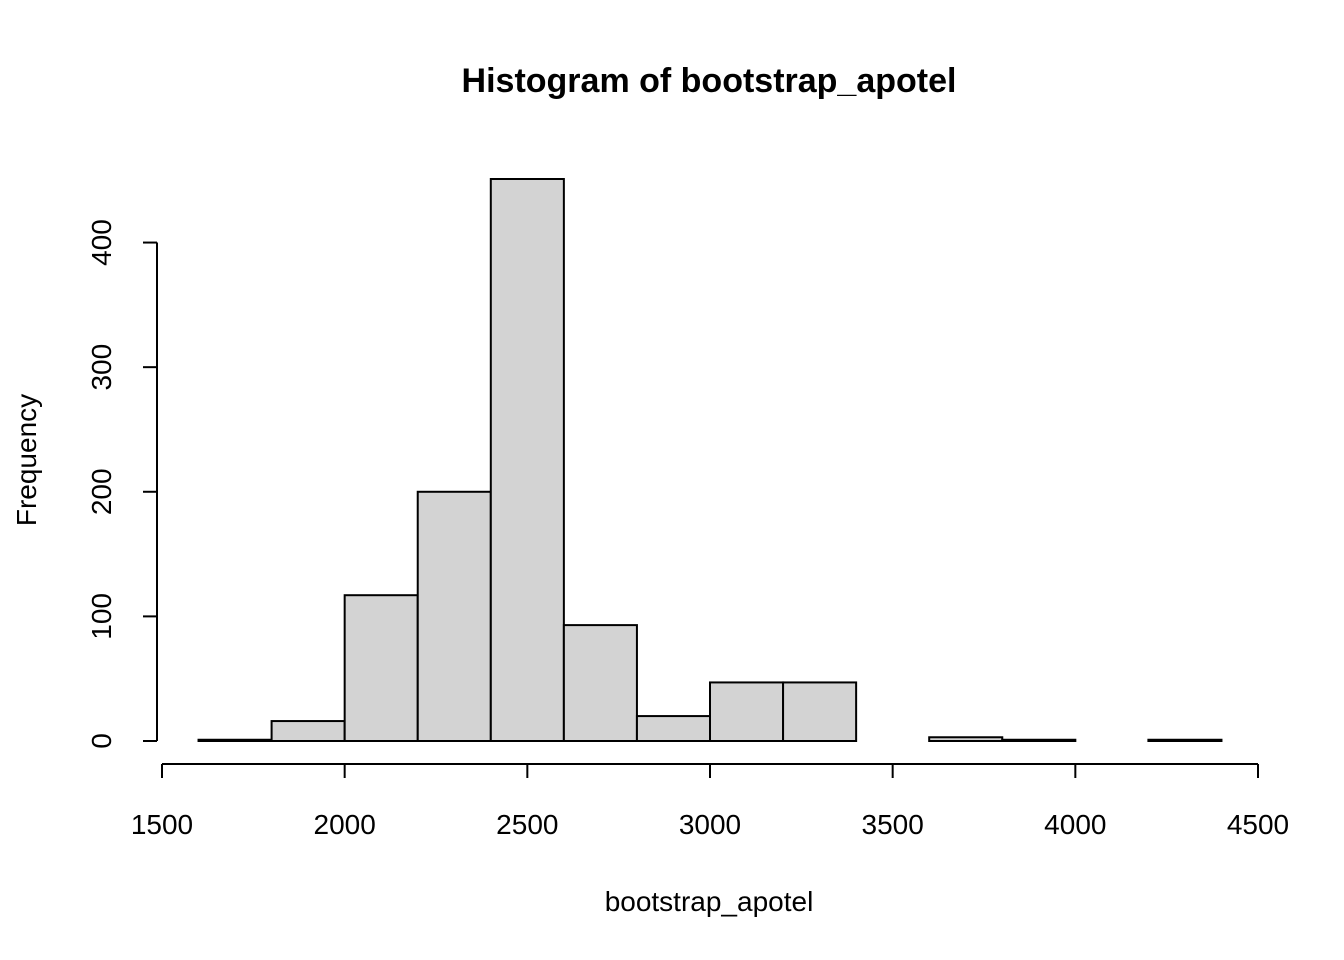 The width and height of the screenshot is (1344, 960). Describe the element at coordinates (893, 824) in the screenshot. I see `x-tick-label: 3500` at that location.